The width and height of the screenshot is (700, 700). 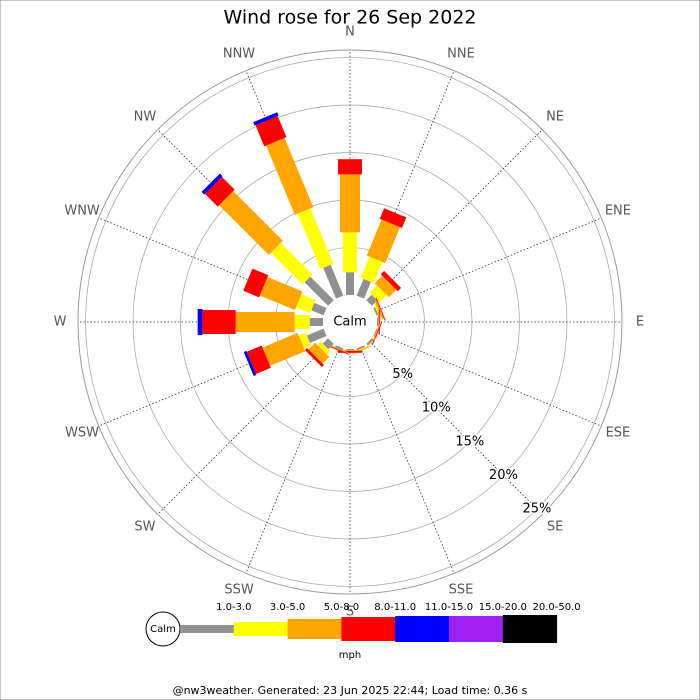 What do you see at coordinates (449, 607) in the screenshot?
I see `legend-label: 11.0-15.0` at bounding box center [449, 607].